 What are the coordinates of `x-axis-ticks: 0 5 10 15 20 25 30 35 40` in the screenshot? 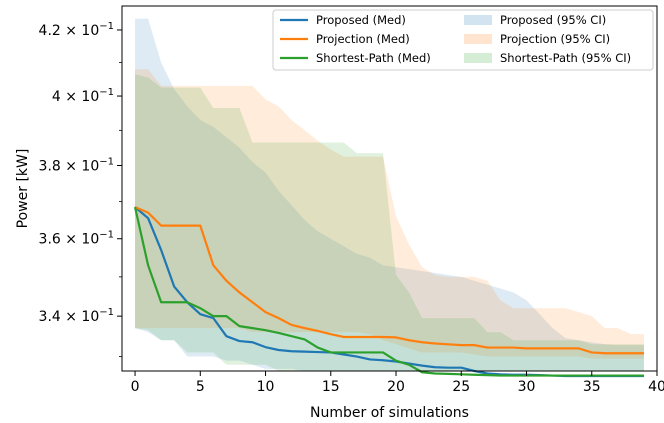 It's located at (397, 383).